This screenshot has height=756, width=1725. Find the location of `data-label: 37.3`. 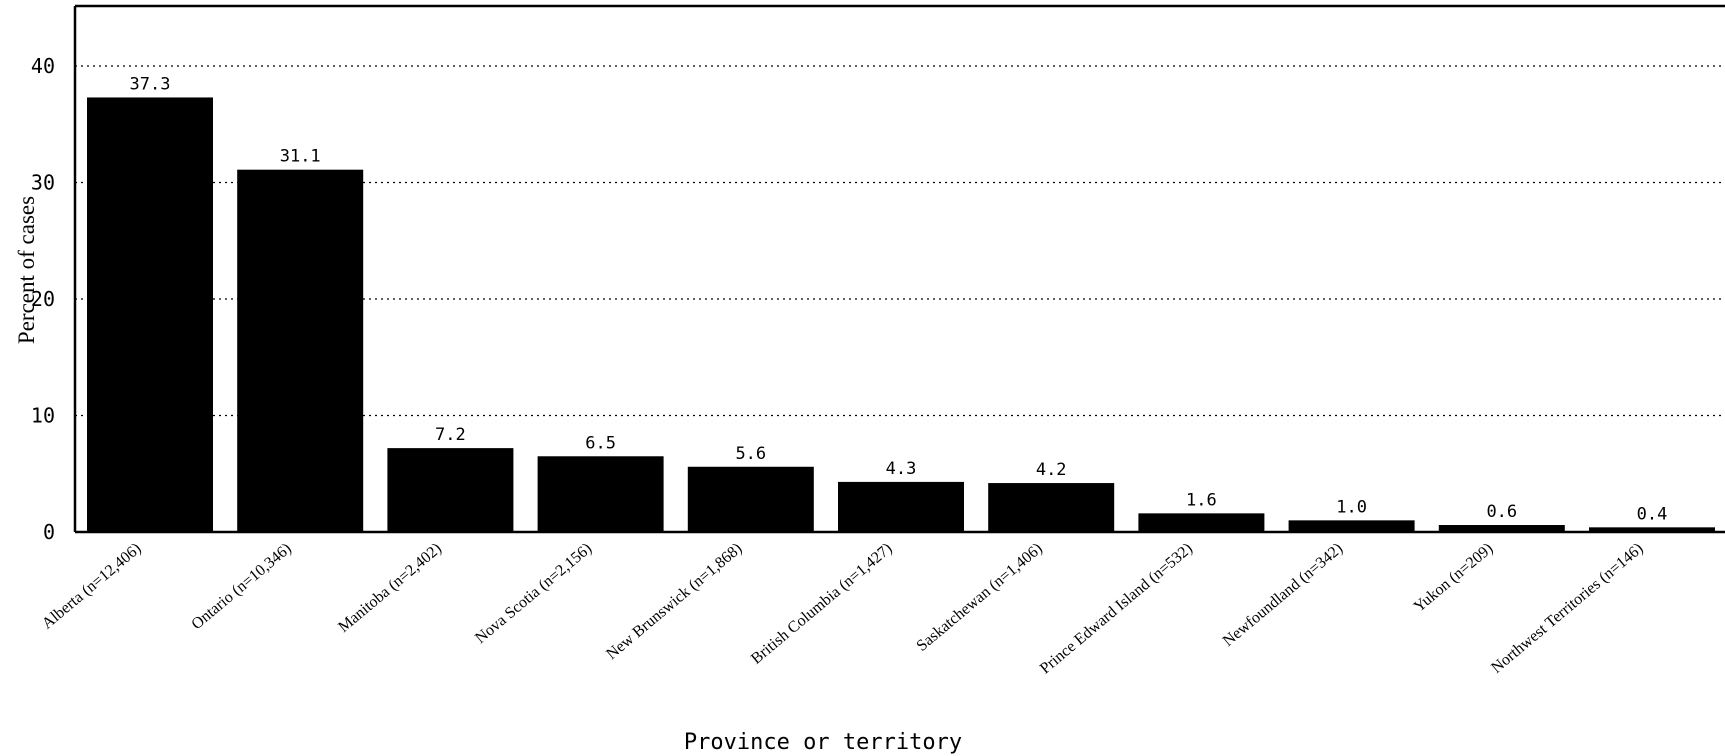

data-label: 37.3 is located at coordinates (150, 84).